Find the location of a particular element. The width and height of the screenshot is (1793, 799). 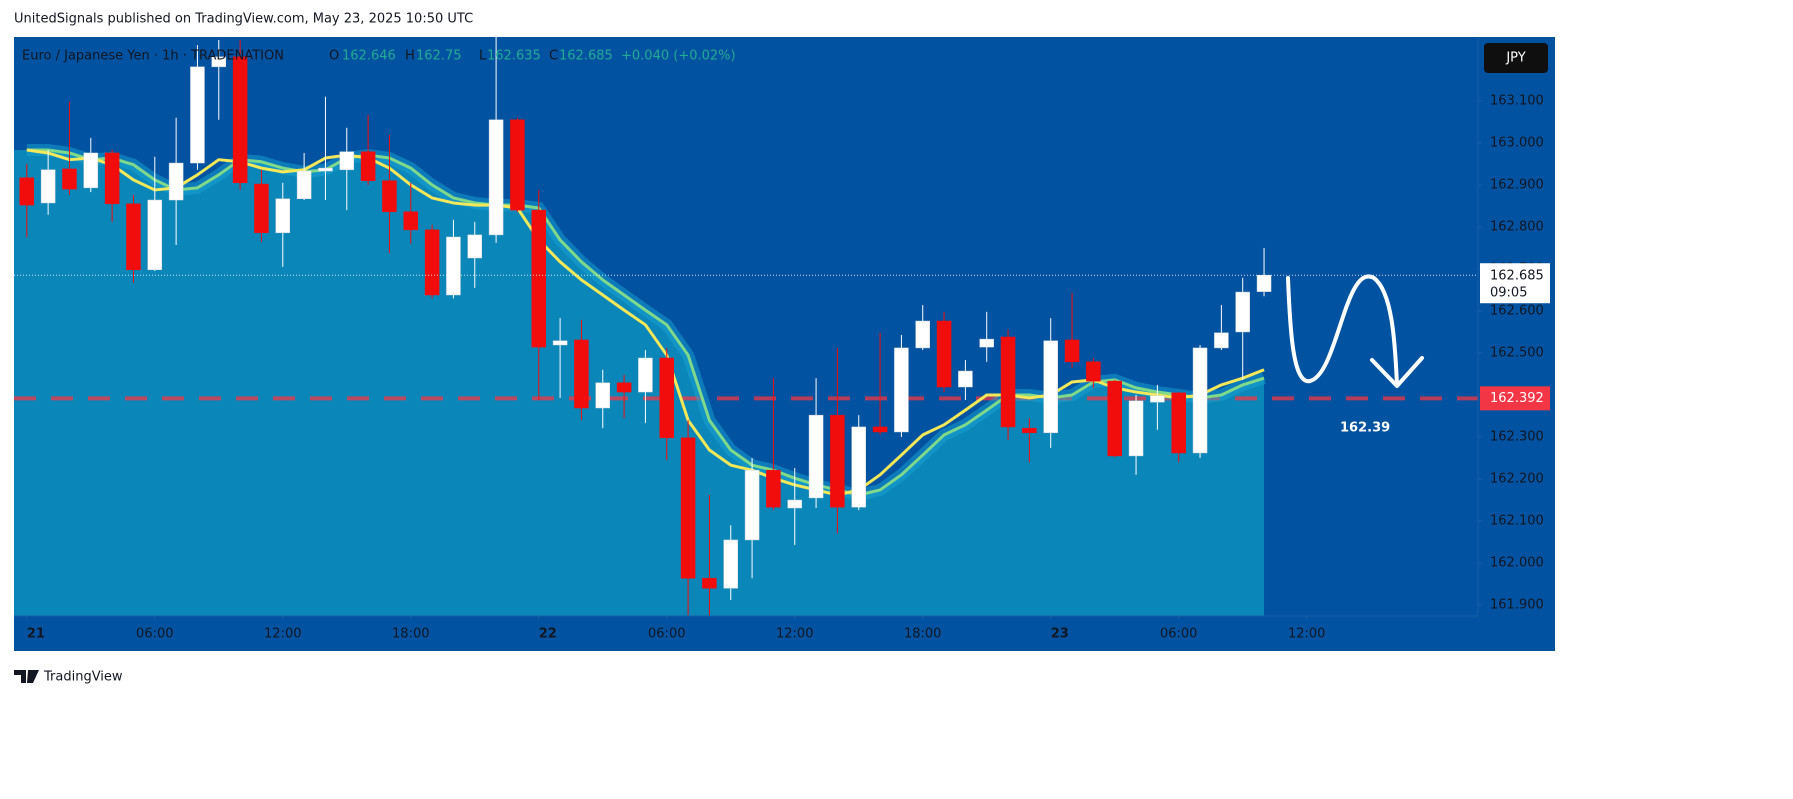

y-tick-label: 162.800 is located at coordinates (1517, 226).